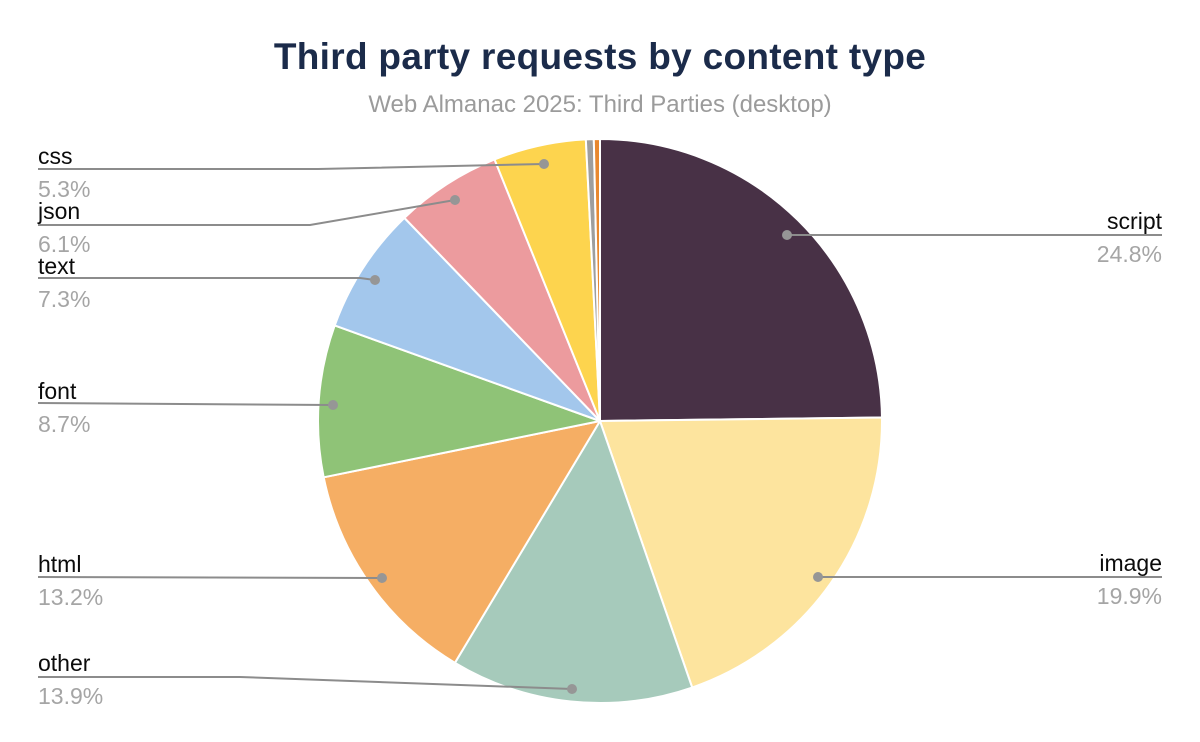  I want to click on slice-label: text, so click(57, 266).